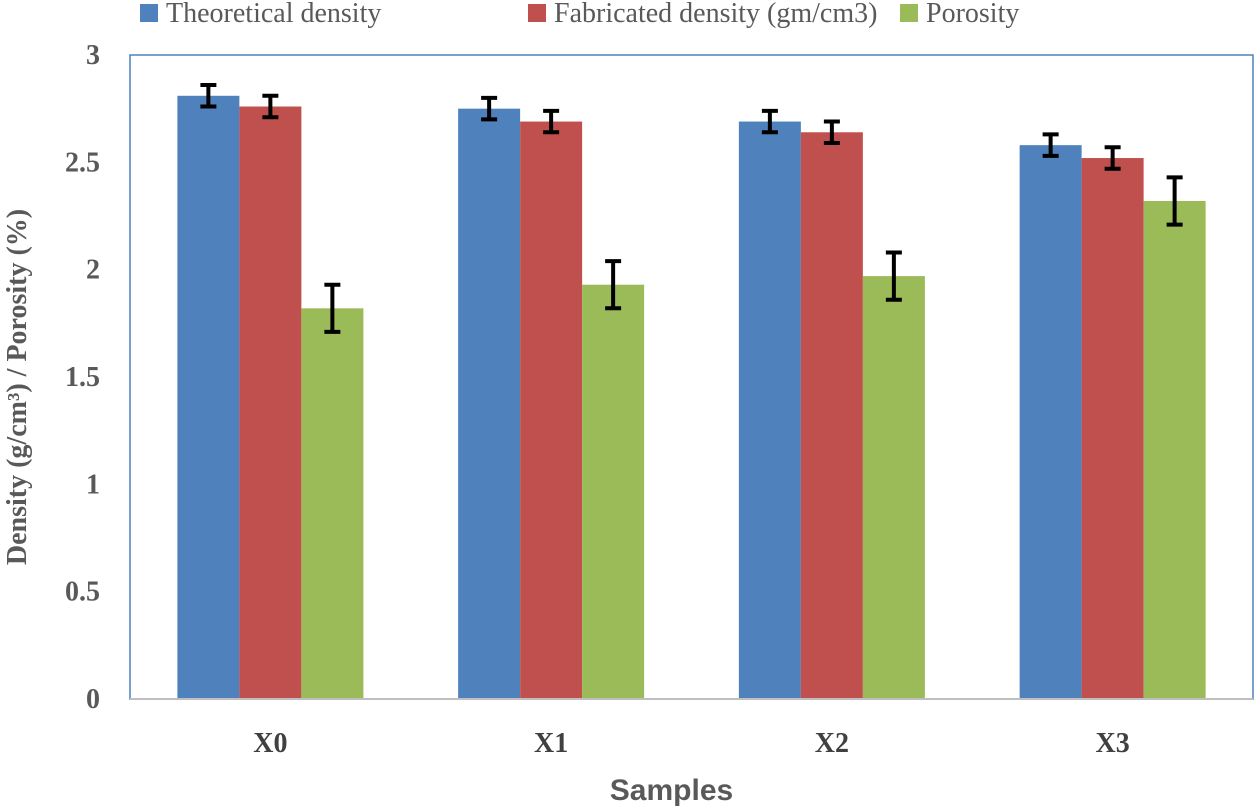 Image resolution: width=1260 pixels, height=810 pixels. I want to click on y-axis-label: Density (g/cm³) / Porosity (%), so click(17, 387).